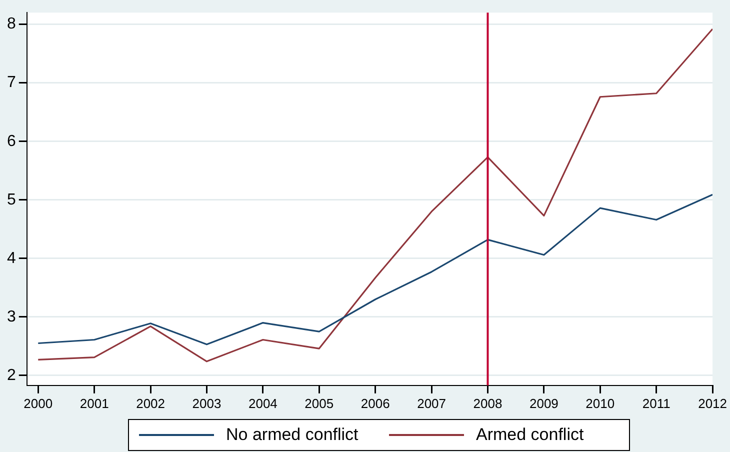 The height and width of the screenshot is (452, 730). Describe the element at coordinates (656, 403) in the screenshot. I see `x-tick-label: 2011` at that location.